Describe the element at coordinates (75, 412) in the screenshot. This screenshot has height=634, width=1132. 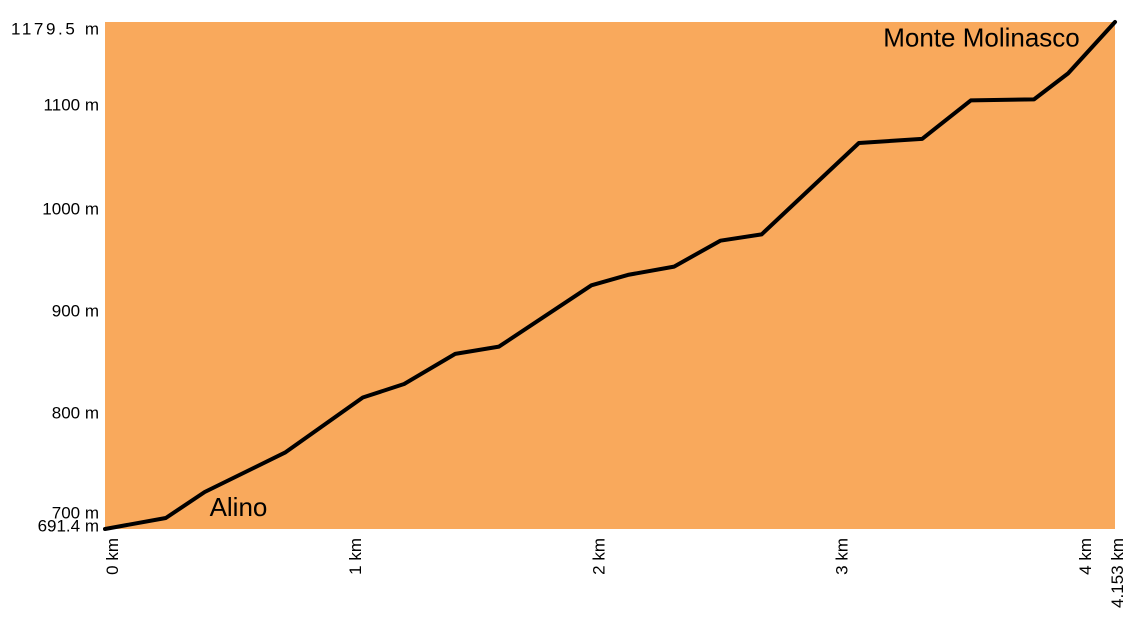
I see `y-tick-800: 800 m` at that location.